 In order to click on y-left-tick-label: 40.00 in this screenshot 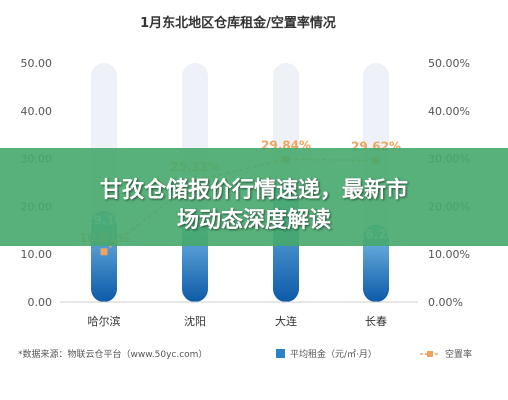, I will do `click(37, 111)`.